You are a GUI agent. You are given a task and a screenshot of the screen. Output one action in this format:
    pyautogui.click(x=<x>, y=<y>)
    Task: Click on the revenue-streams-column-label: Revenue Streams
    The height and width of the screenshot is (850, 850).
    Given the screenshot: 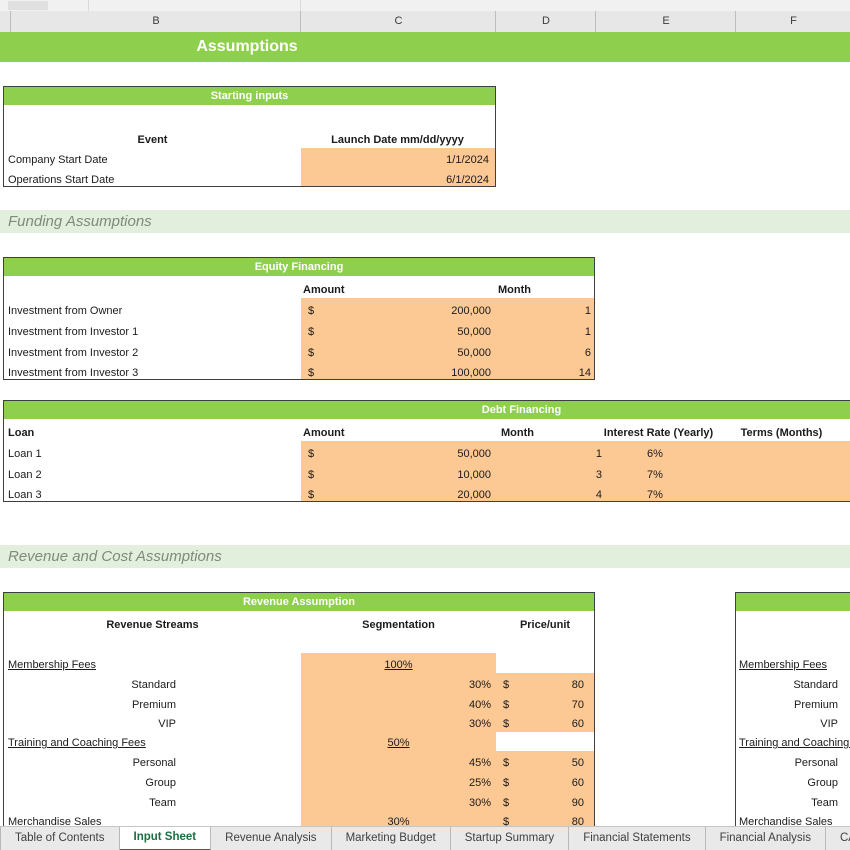 What is the action you would take?
    pyautogui.click(x=152, y=625)
    